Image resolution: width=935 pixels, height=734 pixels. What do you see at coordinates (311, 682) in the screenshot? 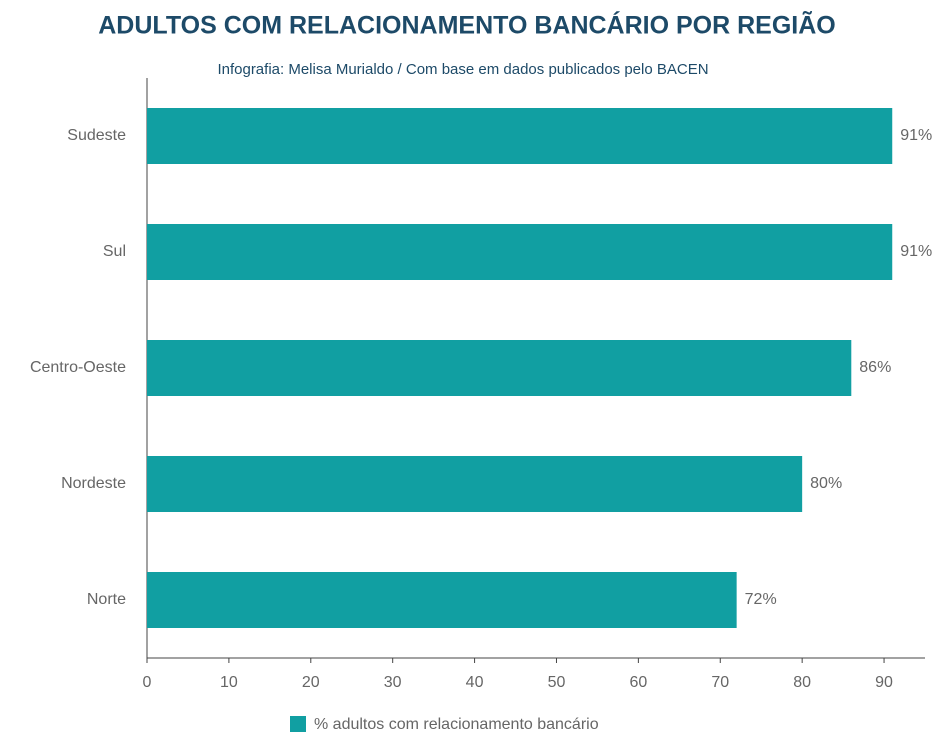
I see `x-tick-label: 20` at bounding box center [311, 682].